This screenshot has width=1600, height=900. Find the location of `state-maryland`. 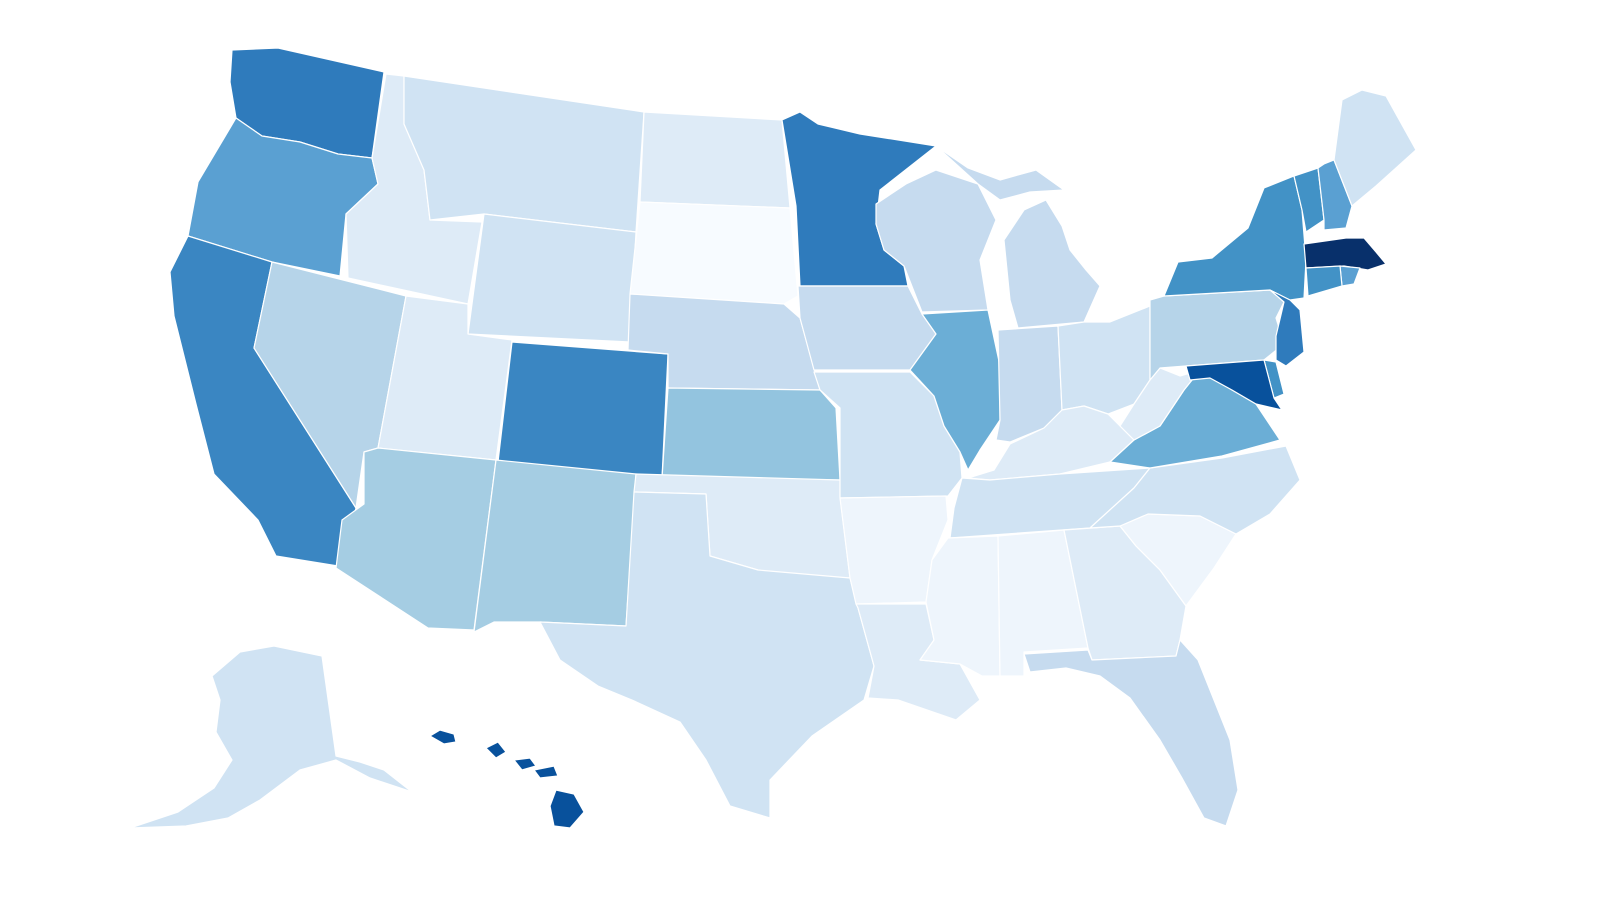

state-maryland is located at coordinates (1234, 385).